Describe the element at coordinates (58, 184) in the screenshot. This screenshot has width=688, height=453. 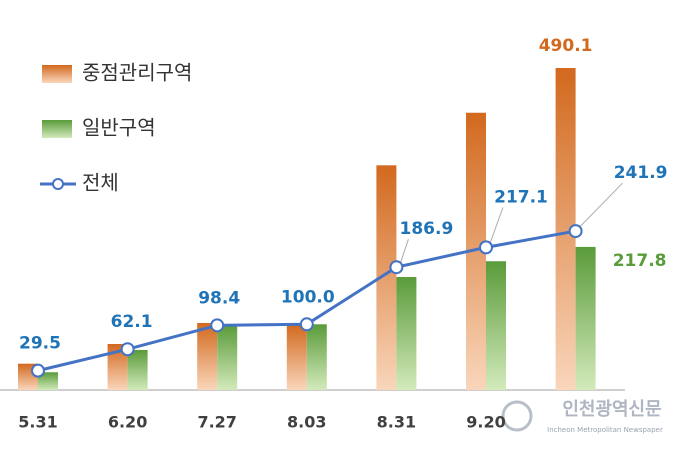
I see `legend-marker` at that location.